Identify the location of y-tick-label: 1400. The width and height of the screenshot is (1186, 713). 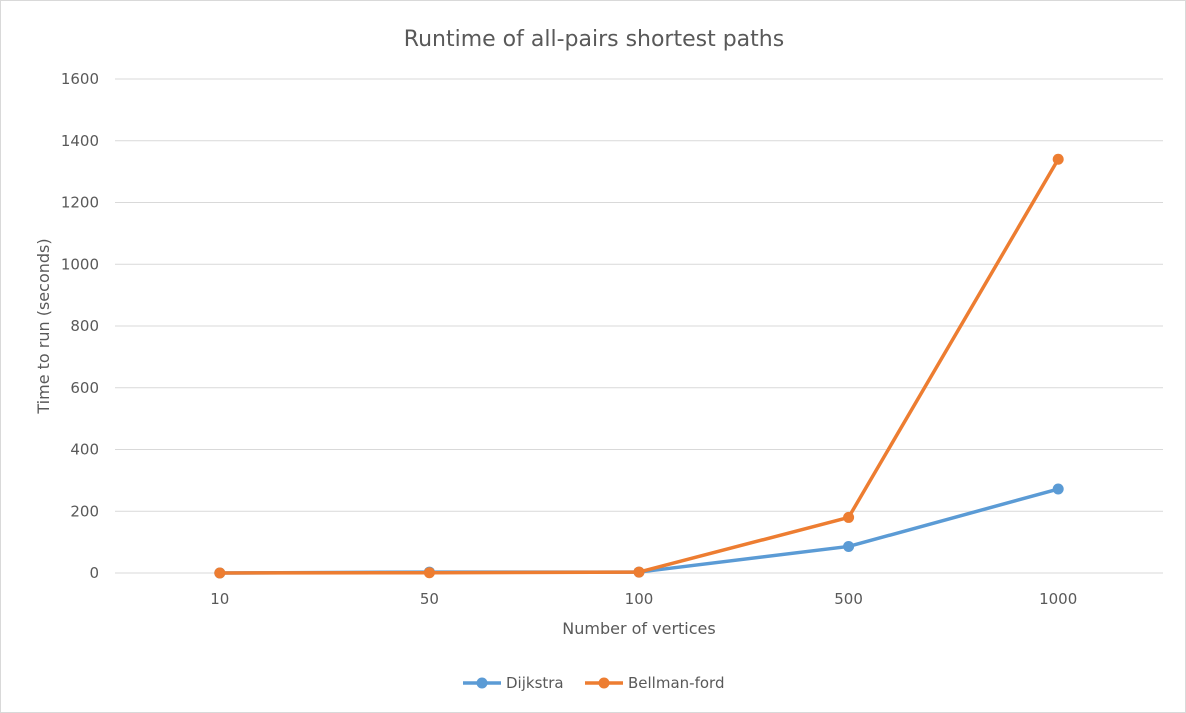
(80, 141).